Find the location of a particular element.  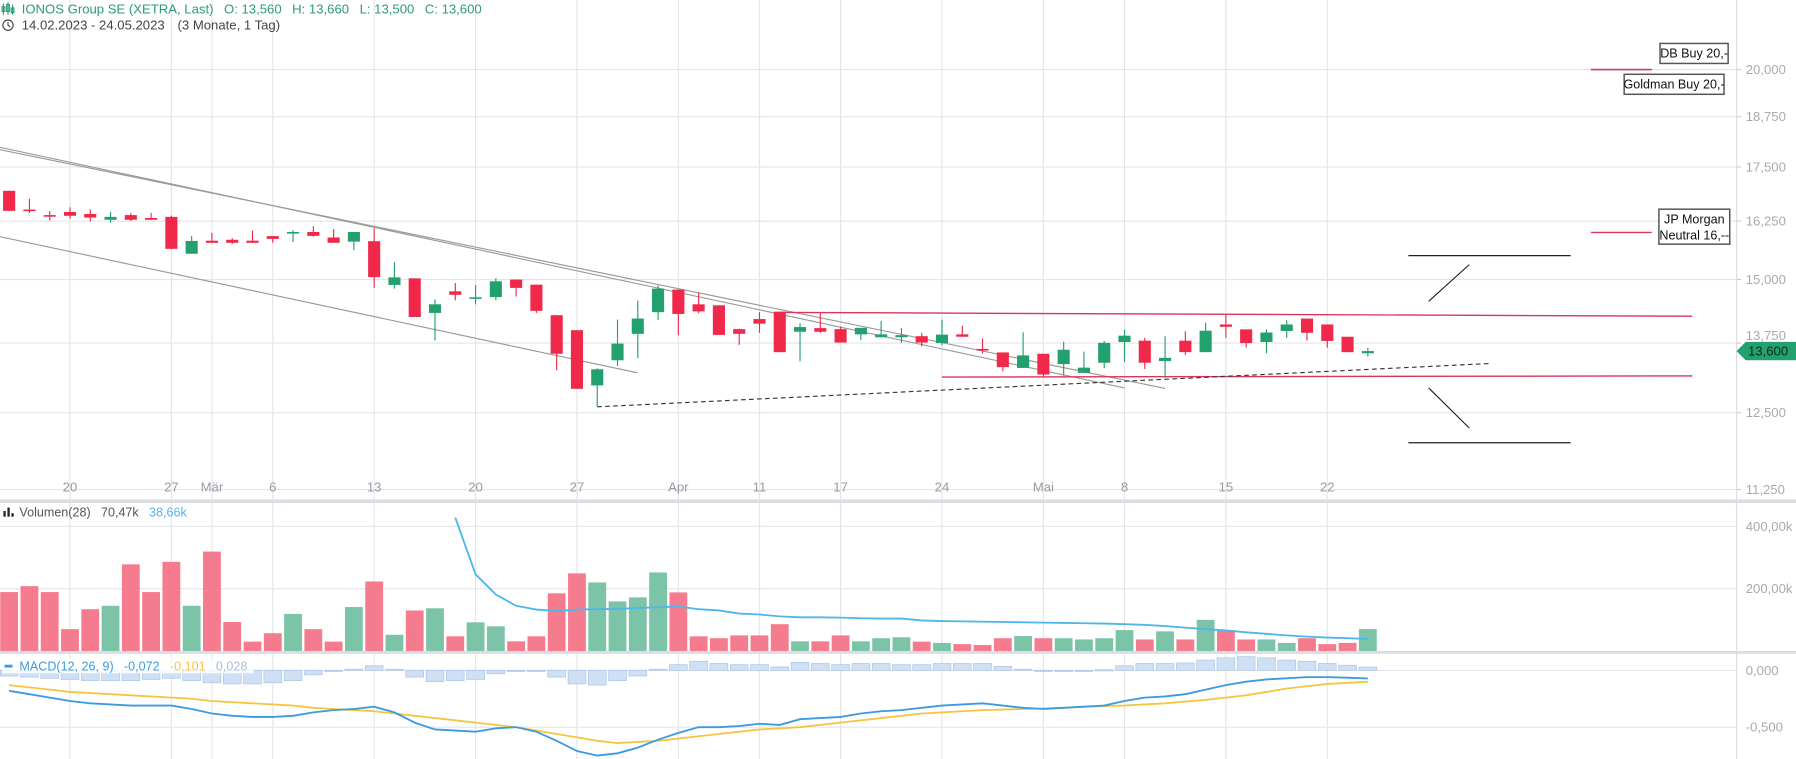

price-target-label: Goldman Buy 20,- is located at coordinates (1674, 84).